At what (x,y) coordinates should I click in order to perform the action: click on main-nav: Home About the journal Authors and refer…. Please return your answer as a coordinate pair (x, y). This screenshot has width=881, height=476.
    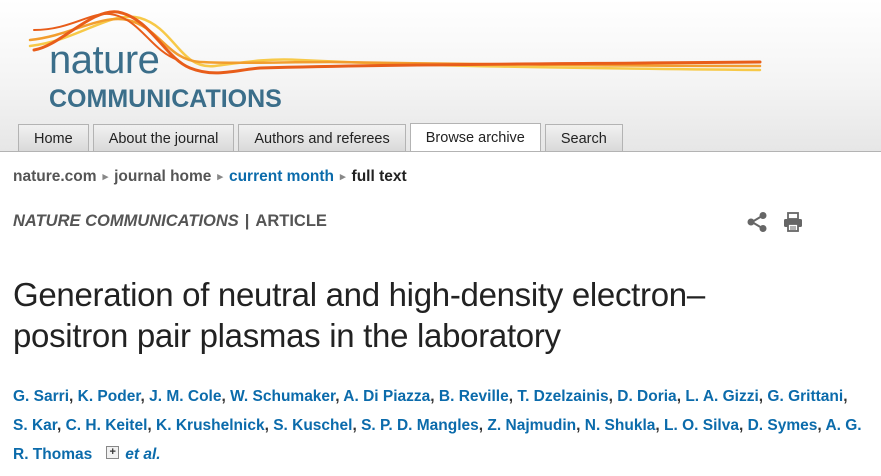
    Looking at the image, I should click on (320, 137).